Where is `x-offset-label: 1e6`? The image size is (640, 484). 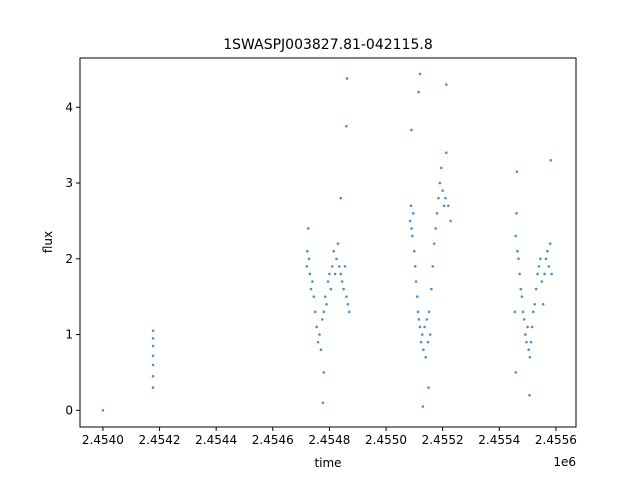 x-offset-label: 1e6 is located at coordinates (564, 462).